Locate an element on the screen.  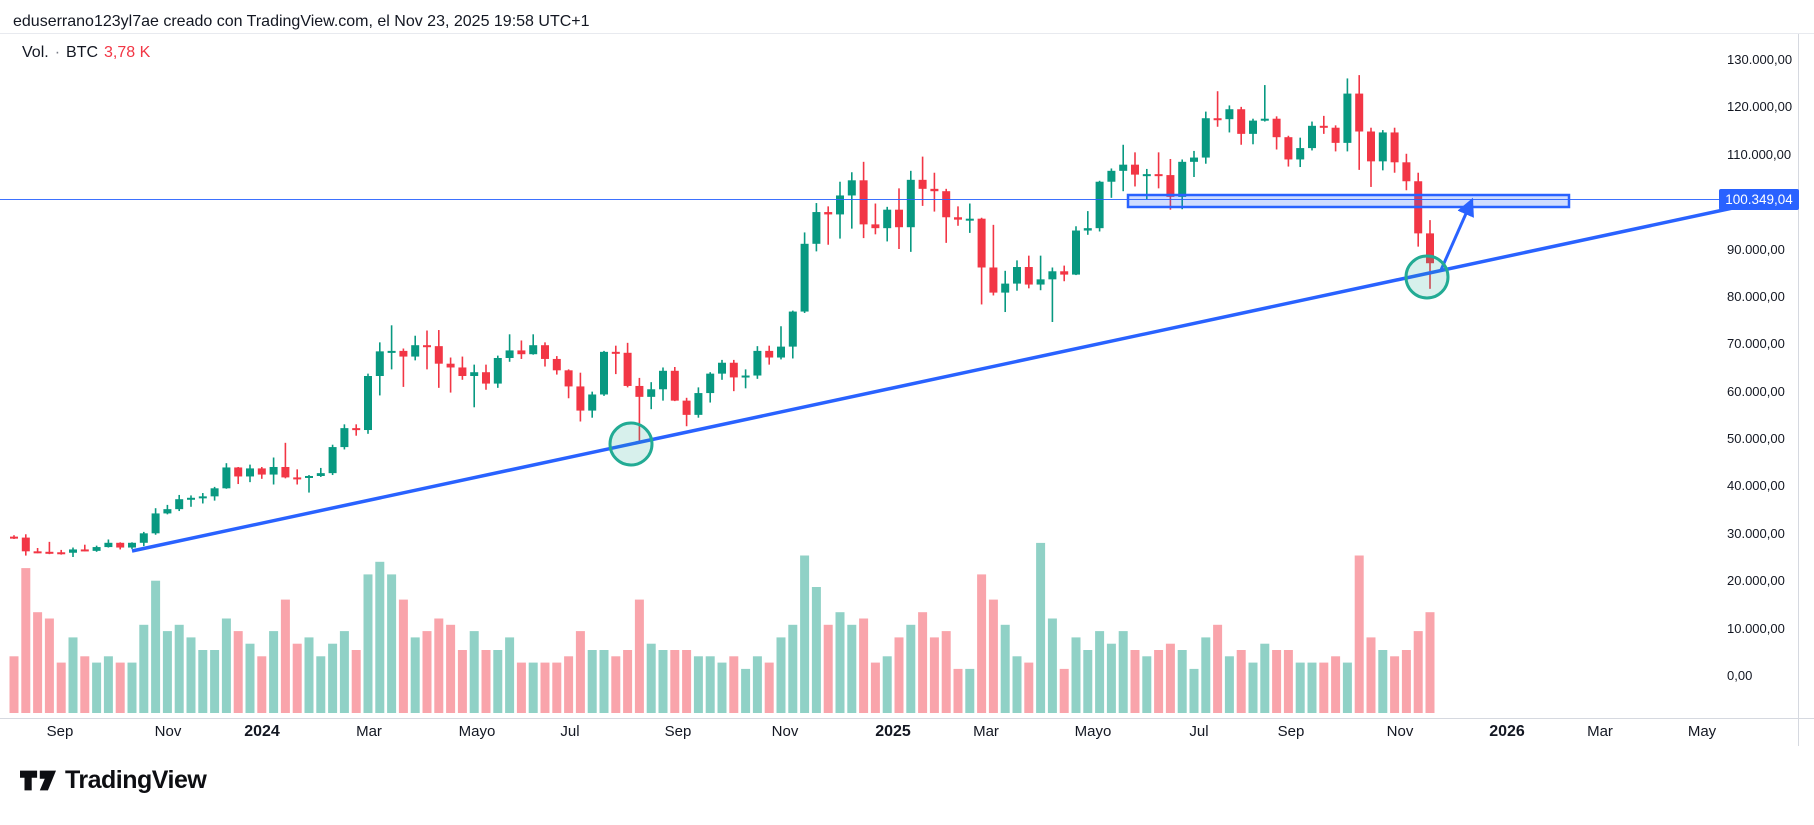
price-axis-label: 20.000,00 is located at coordinates (1756, 581).